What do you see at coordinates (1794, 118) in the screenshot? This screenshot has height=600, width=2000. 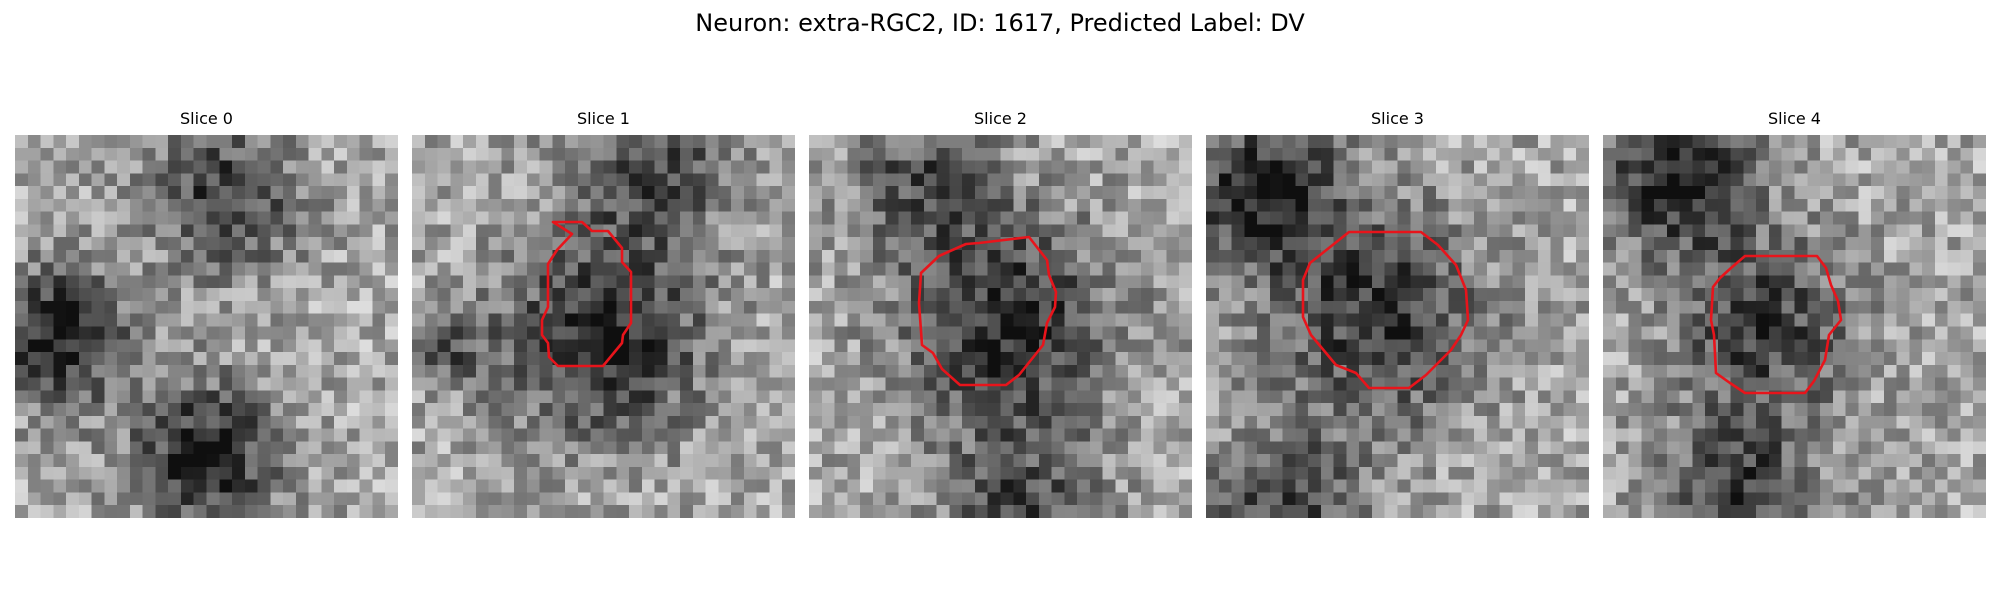 I see `slice-title: Slice 4` at bounding box center [1794, 118].